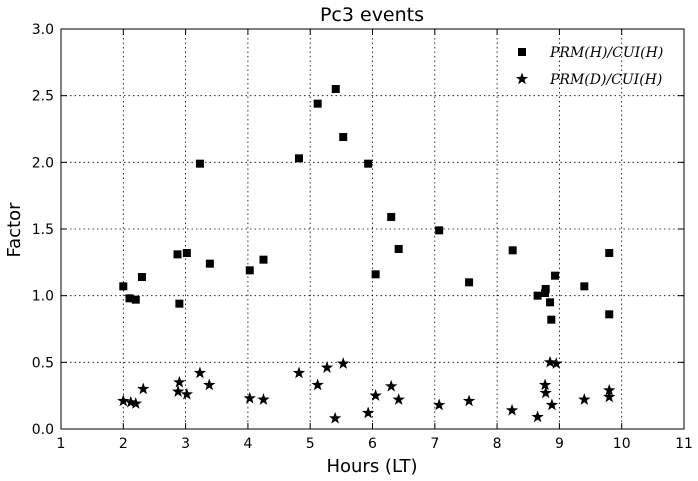  I want to click on x-tick-label: 1, so click(61, 444).